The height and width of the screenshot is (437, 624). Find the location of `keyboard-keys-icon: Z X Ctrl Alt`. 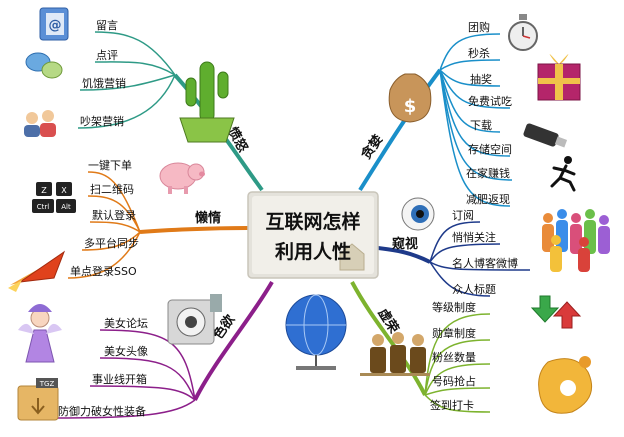

keyboard-keys-icon: Z X Ctrl Alt is located at coordinates (54, 197).